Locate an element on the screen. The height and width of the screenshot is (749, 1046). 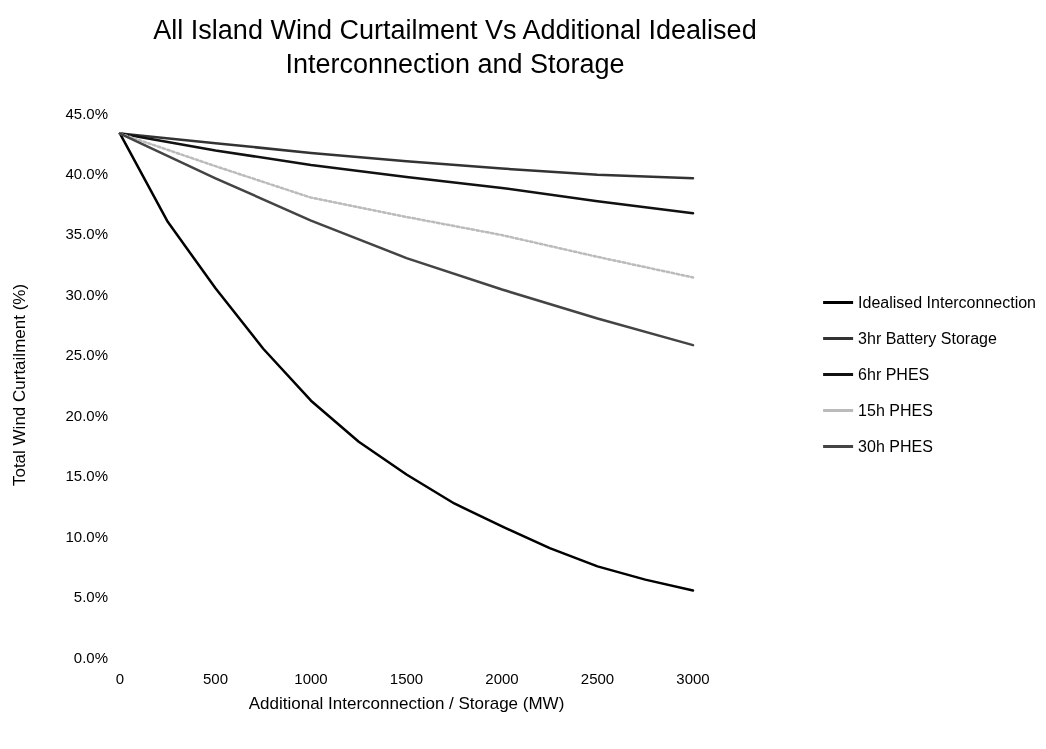
legend-label: Idealised Interconnection is located at coordinates (947, 302).